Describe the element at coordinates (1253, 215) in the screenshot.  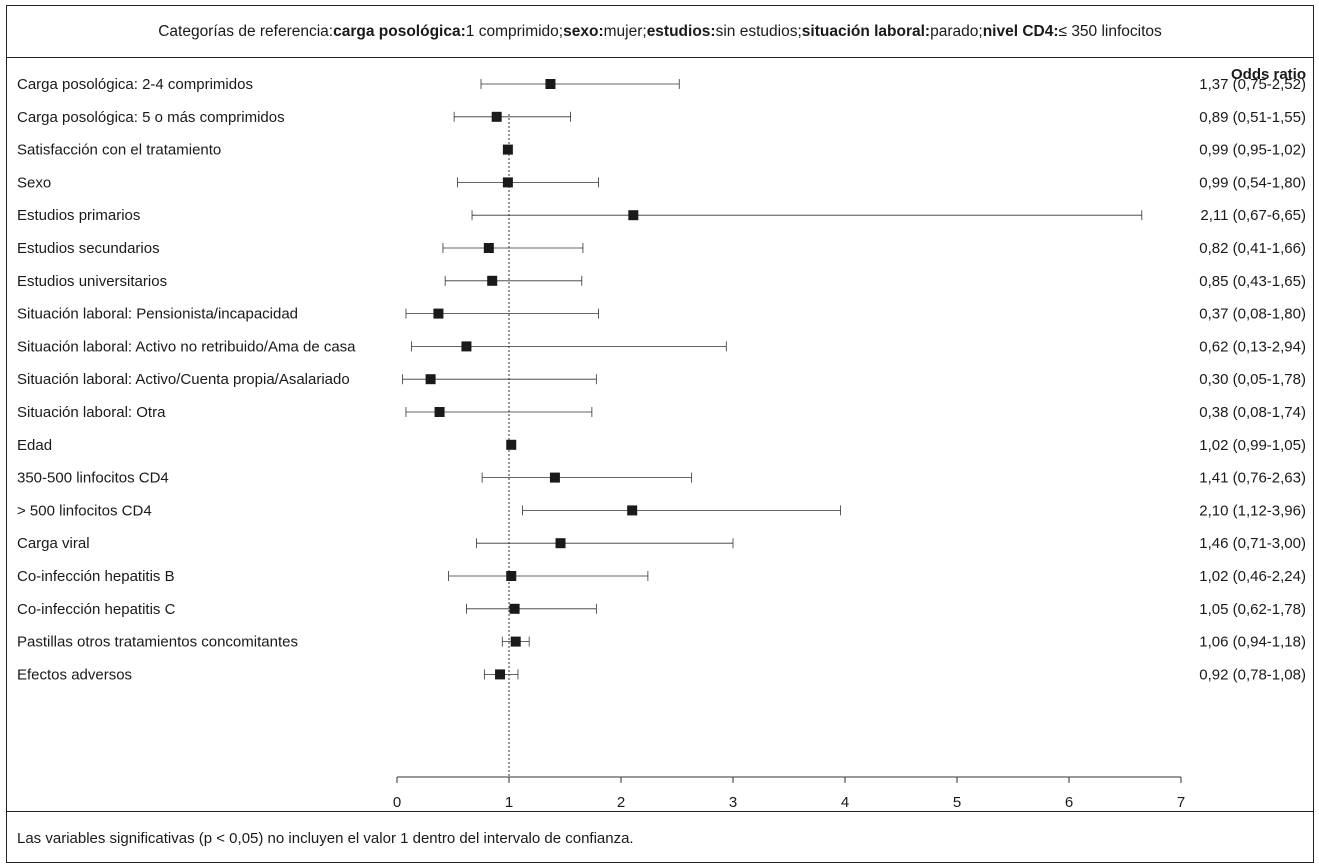
I see `odds-ratio-value: 2,11 (0,67-6,65)` at that location.